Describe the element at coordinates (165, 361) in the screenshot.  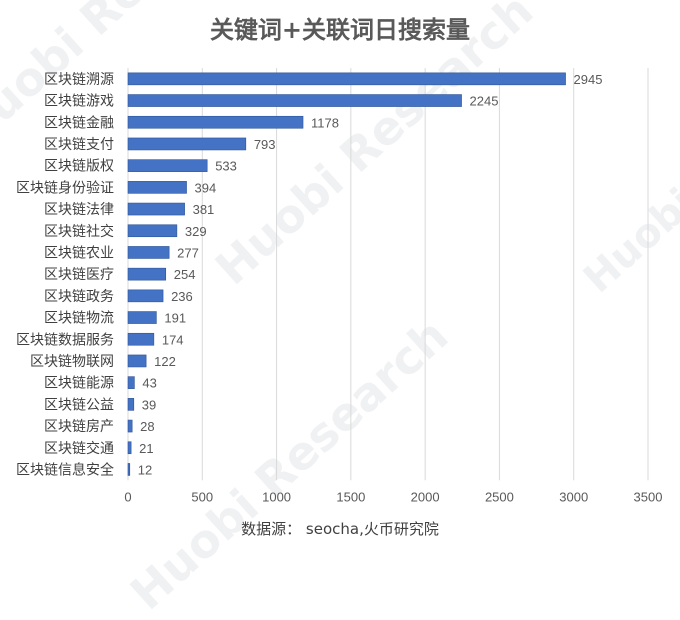
I see `value-label: 122` at that location.